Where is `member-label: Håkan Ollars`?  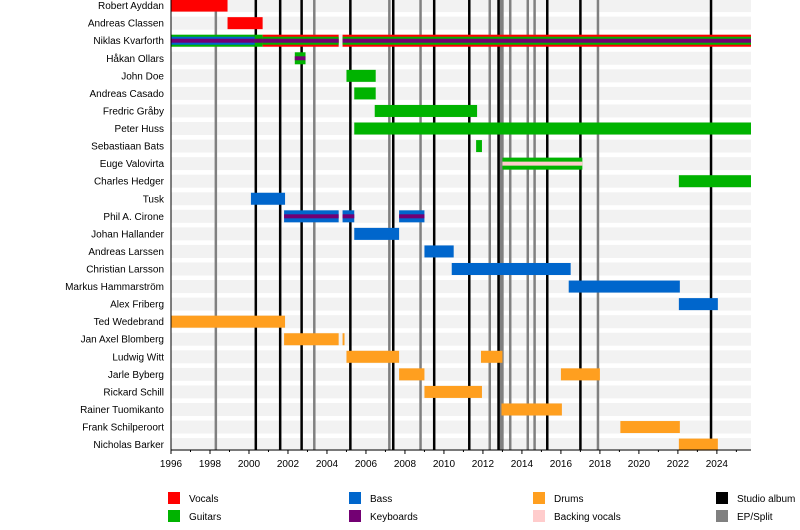
member-label: Håkan Ollars is located at coordinates (135, 59).